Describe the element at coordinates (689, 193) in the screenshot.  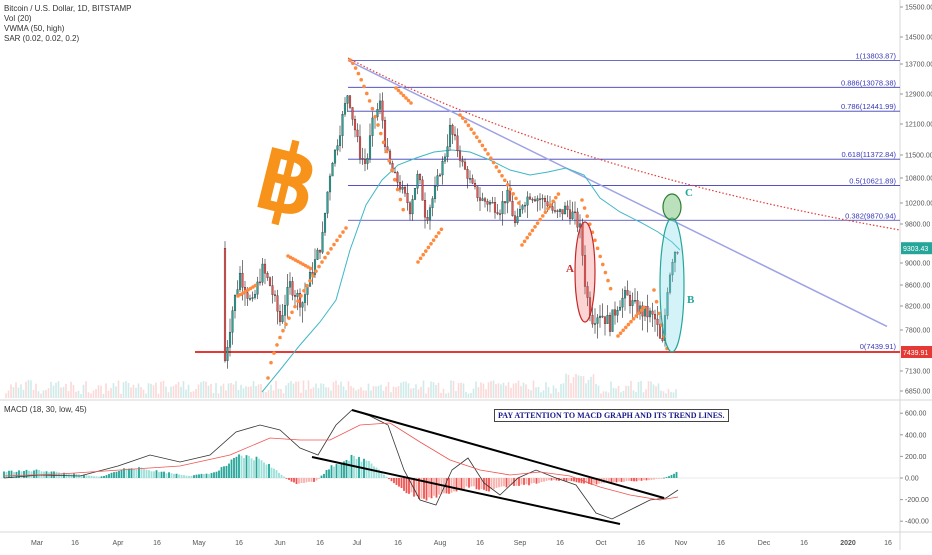
I see `label-c: C` at that location.